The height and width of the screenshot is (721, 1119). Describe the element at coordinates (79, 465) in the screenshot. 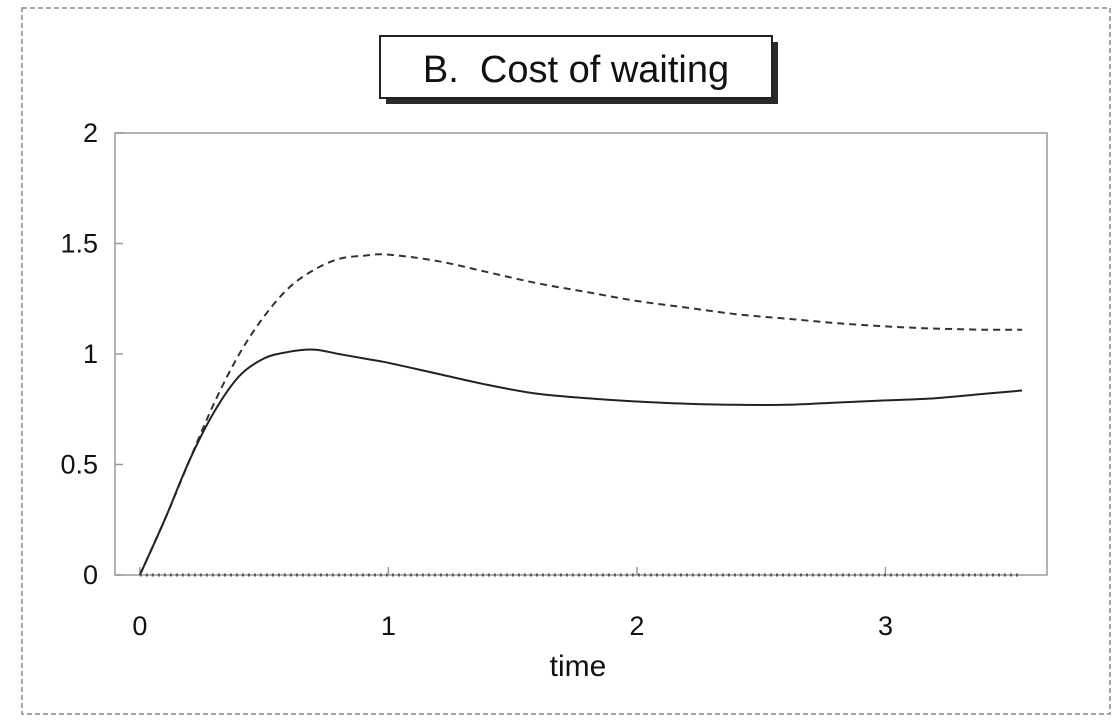

I see `y-tick-label: 0.5` at that location.